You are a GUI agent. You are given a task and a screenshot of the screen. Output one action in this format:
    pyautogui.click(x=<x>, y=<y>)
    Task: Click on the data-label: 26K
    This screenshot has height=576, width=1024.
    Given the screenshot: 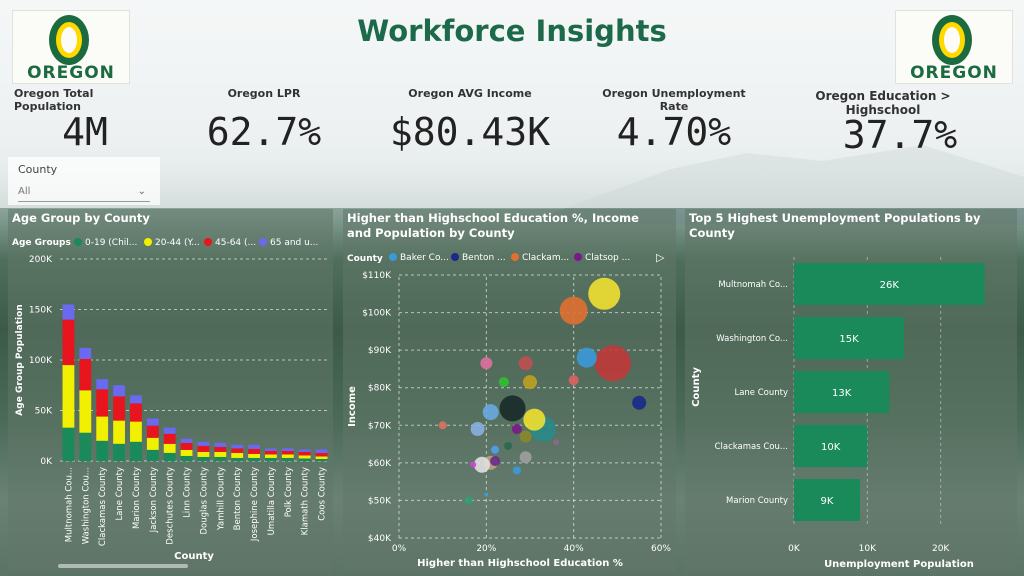 What is the action you would take?
    pyautogui.click(x=890, y=285)
    